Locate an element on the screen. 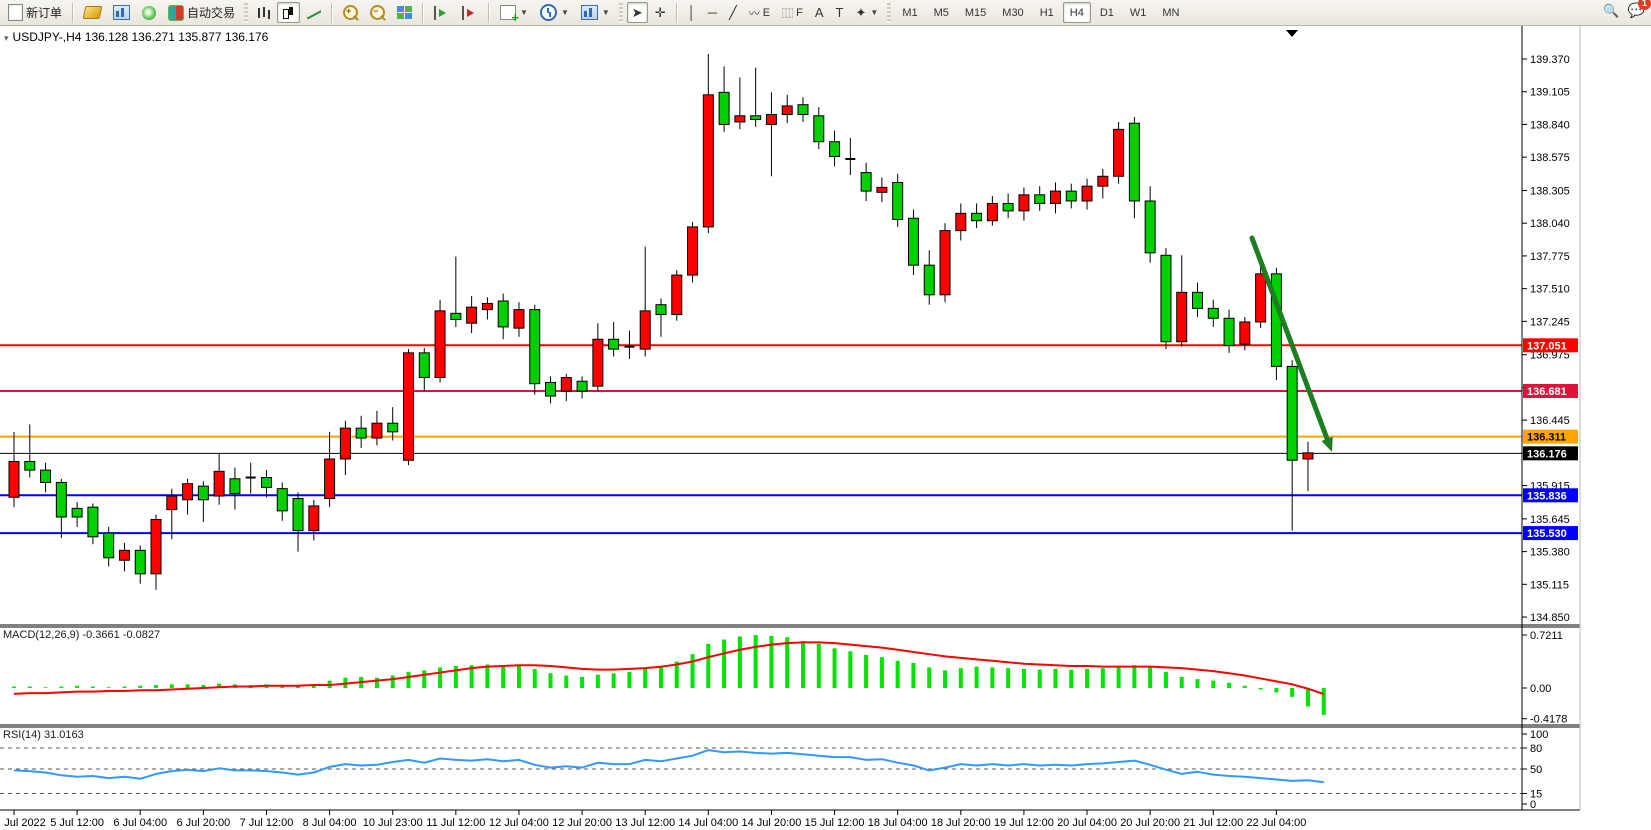 The height and width of the screenshot is (830, 1651). crosshair-icon: ✛ is located at coordinates (660, 12).